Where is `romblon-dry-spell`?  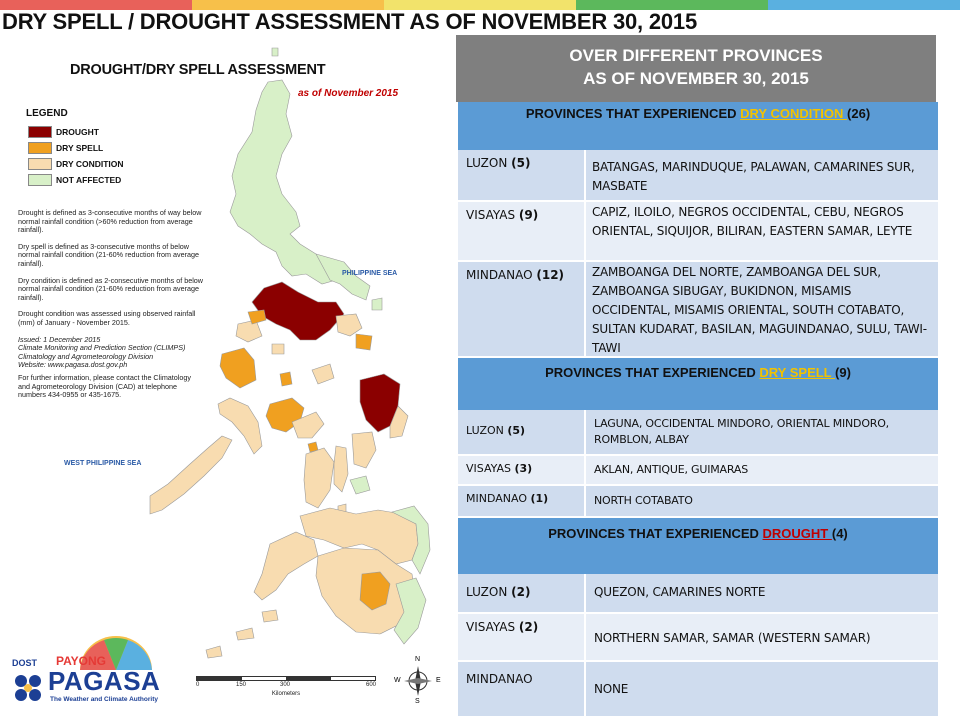
romblon-dry-spell is located at coordinates (286, 379).